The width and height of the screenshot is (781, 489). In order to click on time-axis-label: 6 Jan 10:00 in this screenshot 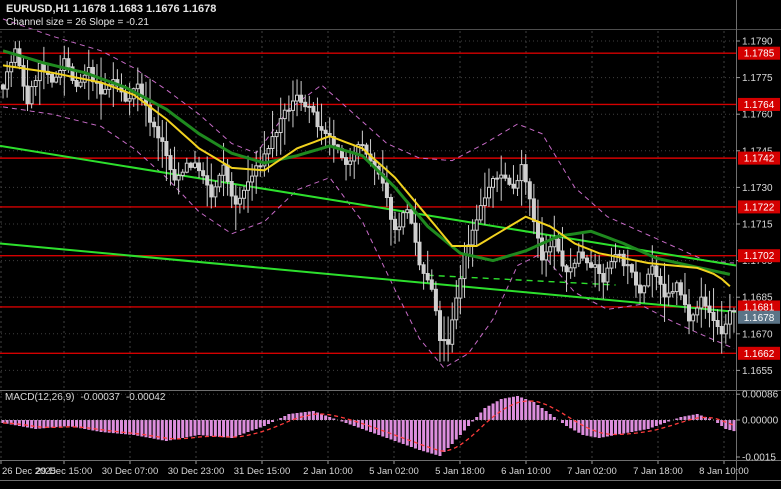, I will do `click(526, 471)`.